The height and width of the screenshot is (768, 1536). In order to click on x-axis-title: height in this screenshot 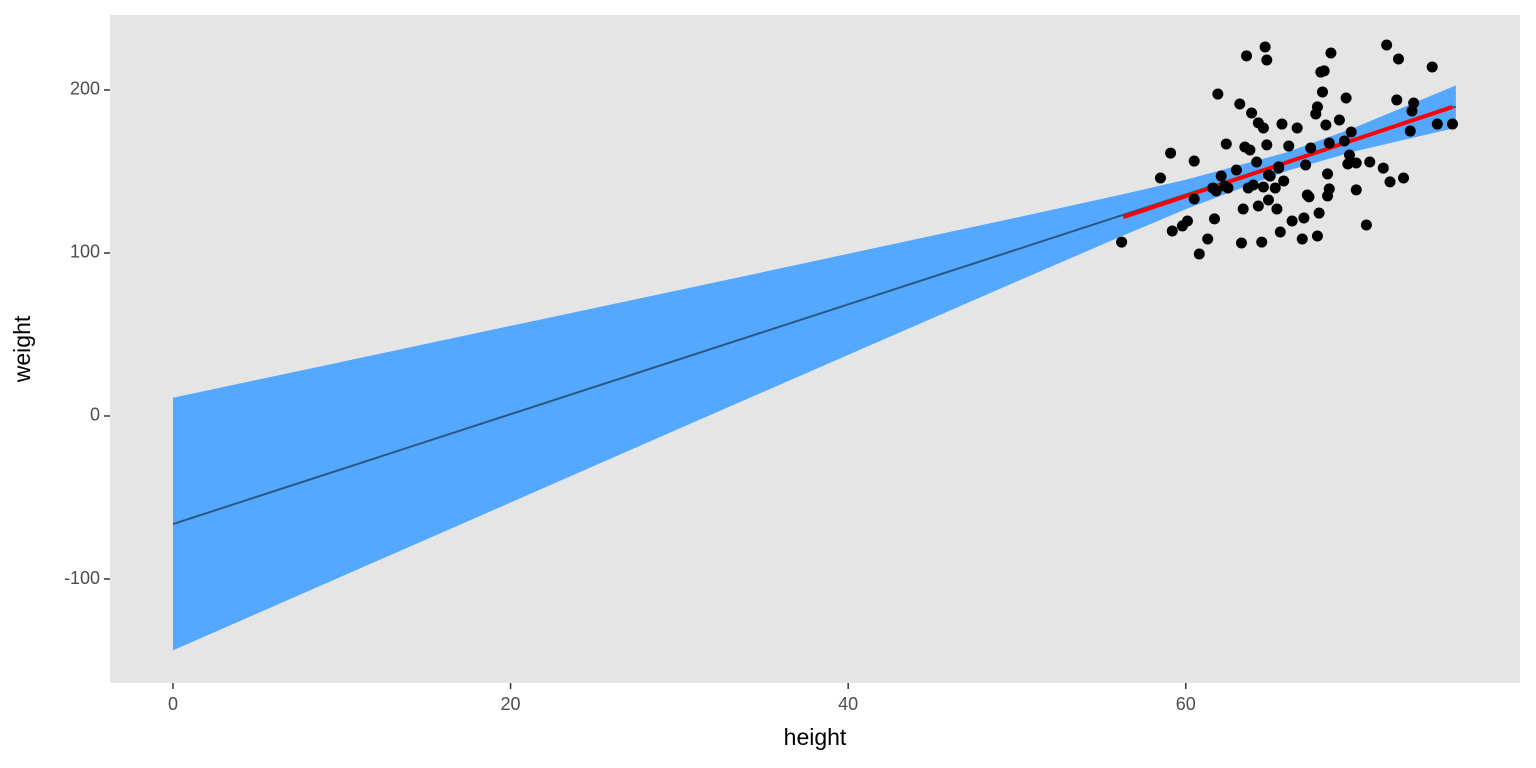, I will do `click(815, 737)`.